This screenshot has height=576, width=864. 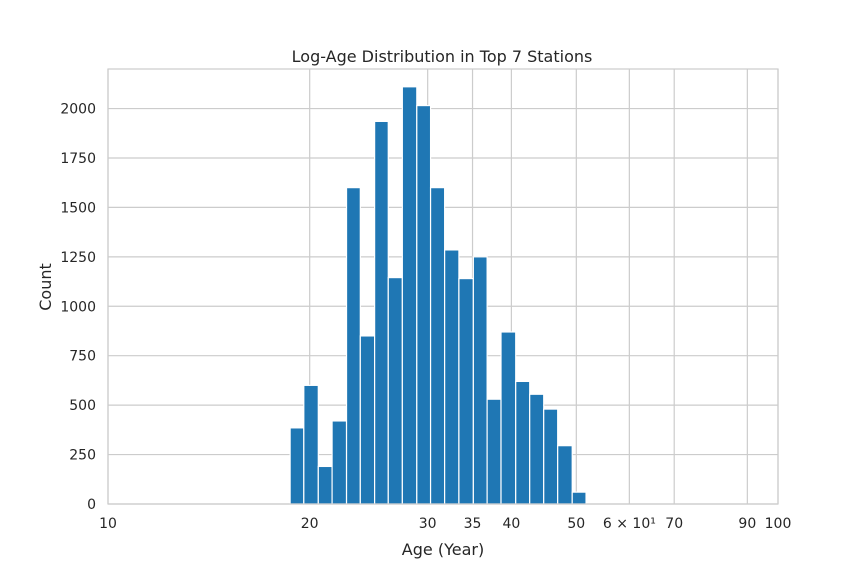 What do you see at coordinates (473, 524) in the screenshot?
I see `x-tick-label: 35` at bounding box center [473, 524].